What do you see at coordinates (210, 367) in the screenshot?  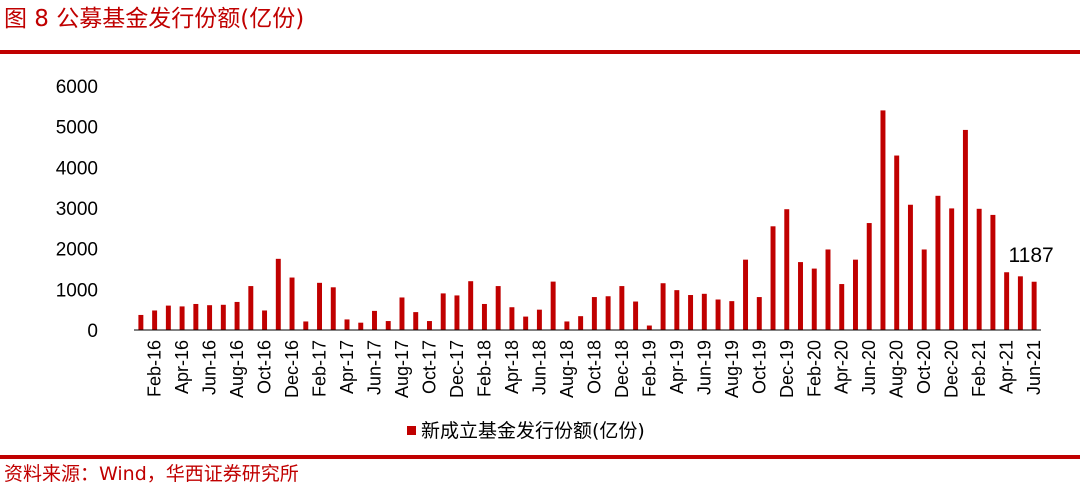 I see `x-tick-label: Jun-16` at bounding box center [210, 367].